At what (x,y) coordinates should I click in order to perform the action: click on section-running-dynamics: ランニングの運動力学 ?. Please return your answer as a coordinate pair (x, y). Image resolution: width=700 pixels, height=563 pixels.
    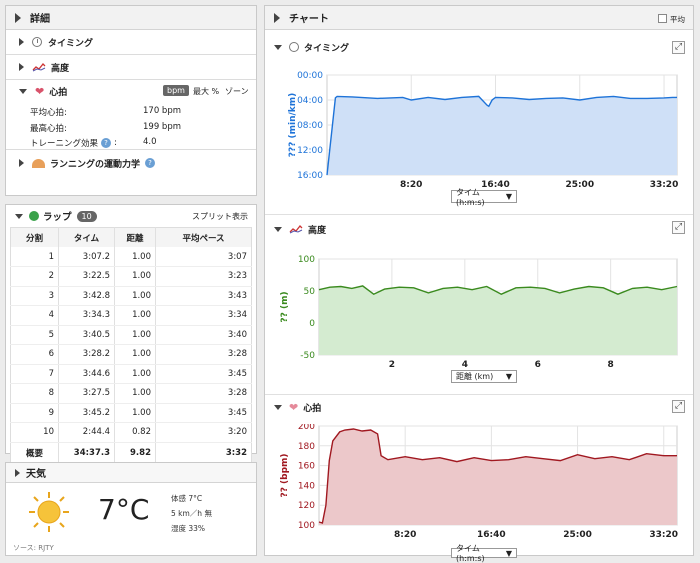
    Looking at the image, I should click on (131, 163).